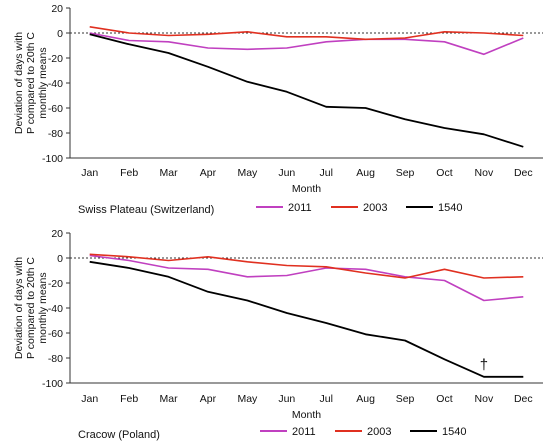  What do you see at coordinates (484, 364) in the screenshot?
I see `annotation-dagger: †` at bounding box center [484, 364].